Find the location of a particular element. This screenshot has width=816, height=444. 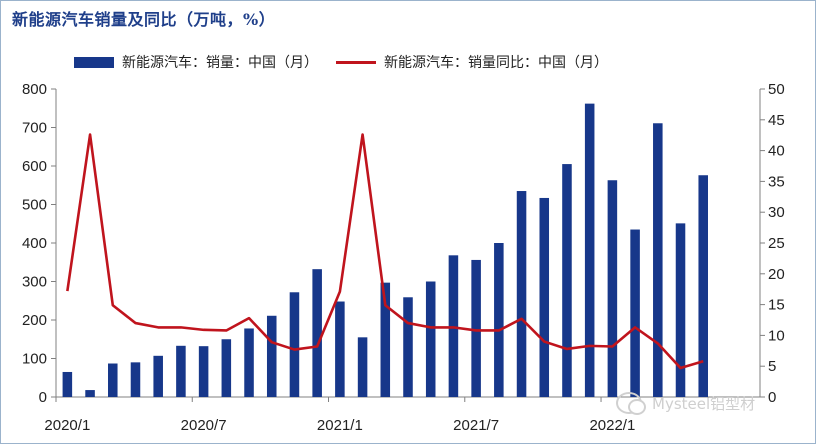

x-tick-label: 2020/1 is located at coordinates (67, 425).